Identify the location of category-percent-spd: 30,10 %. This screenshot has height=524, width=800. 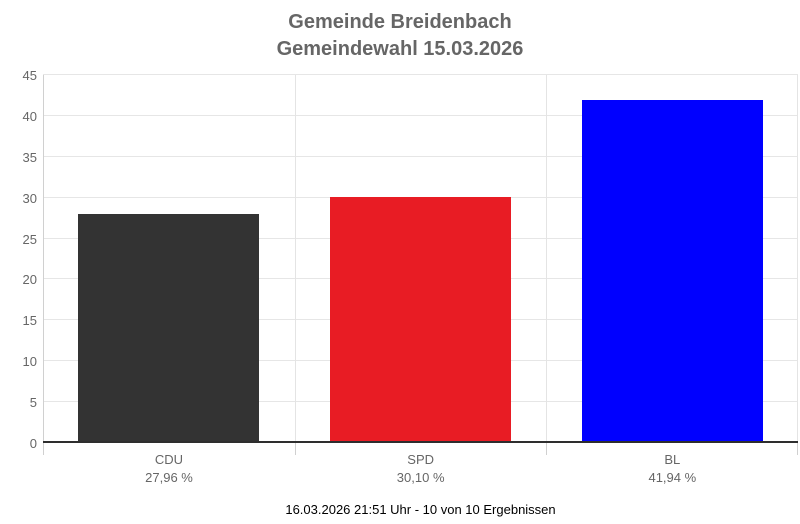
(420, 477).